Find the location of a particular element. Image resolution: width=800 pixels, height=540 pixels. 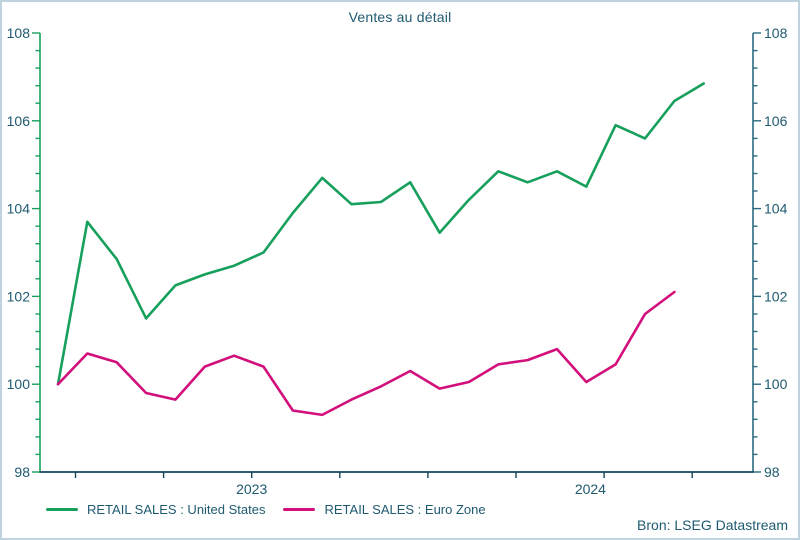

y-axis-label-left: 108 is located at coordinates (19, 33).